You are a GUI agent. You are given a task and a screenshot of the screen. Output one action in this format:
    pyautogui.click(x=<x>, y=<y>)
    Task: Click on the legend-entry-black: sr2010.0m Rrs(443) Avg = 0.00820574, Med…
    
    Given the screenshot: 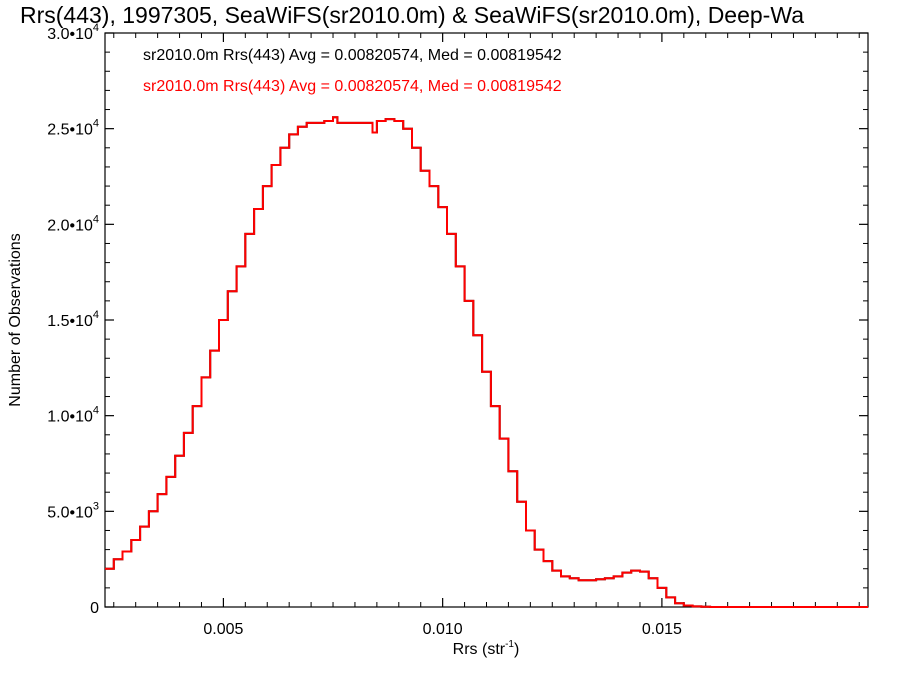 What is the action you would take?
    pyautogui.click(x=352, y=55)
    